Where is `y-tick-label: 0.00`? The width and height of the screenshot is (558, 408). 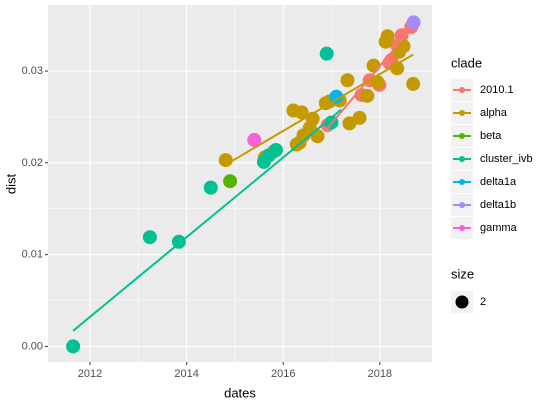 y-tick-label: 0.00 is located at coordinates (32, 346).